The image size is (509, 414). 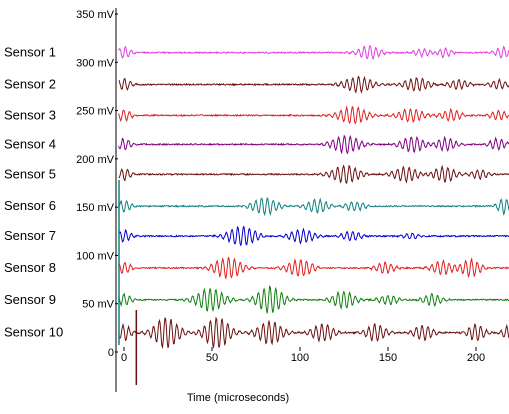 I want to click on x-tick-label: 200, so click(x=476, y=358).